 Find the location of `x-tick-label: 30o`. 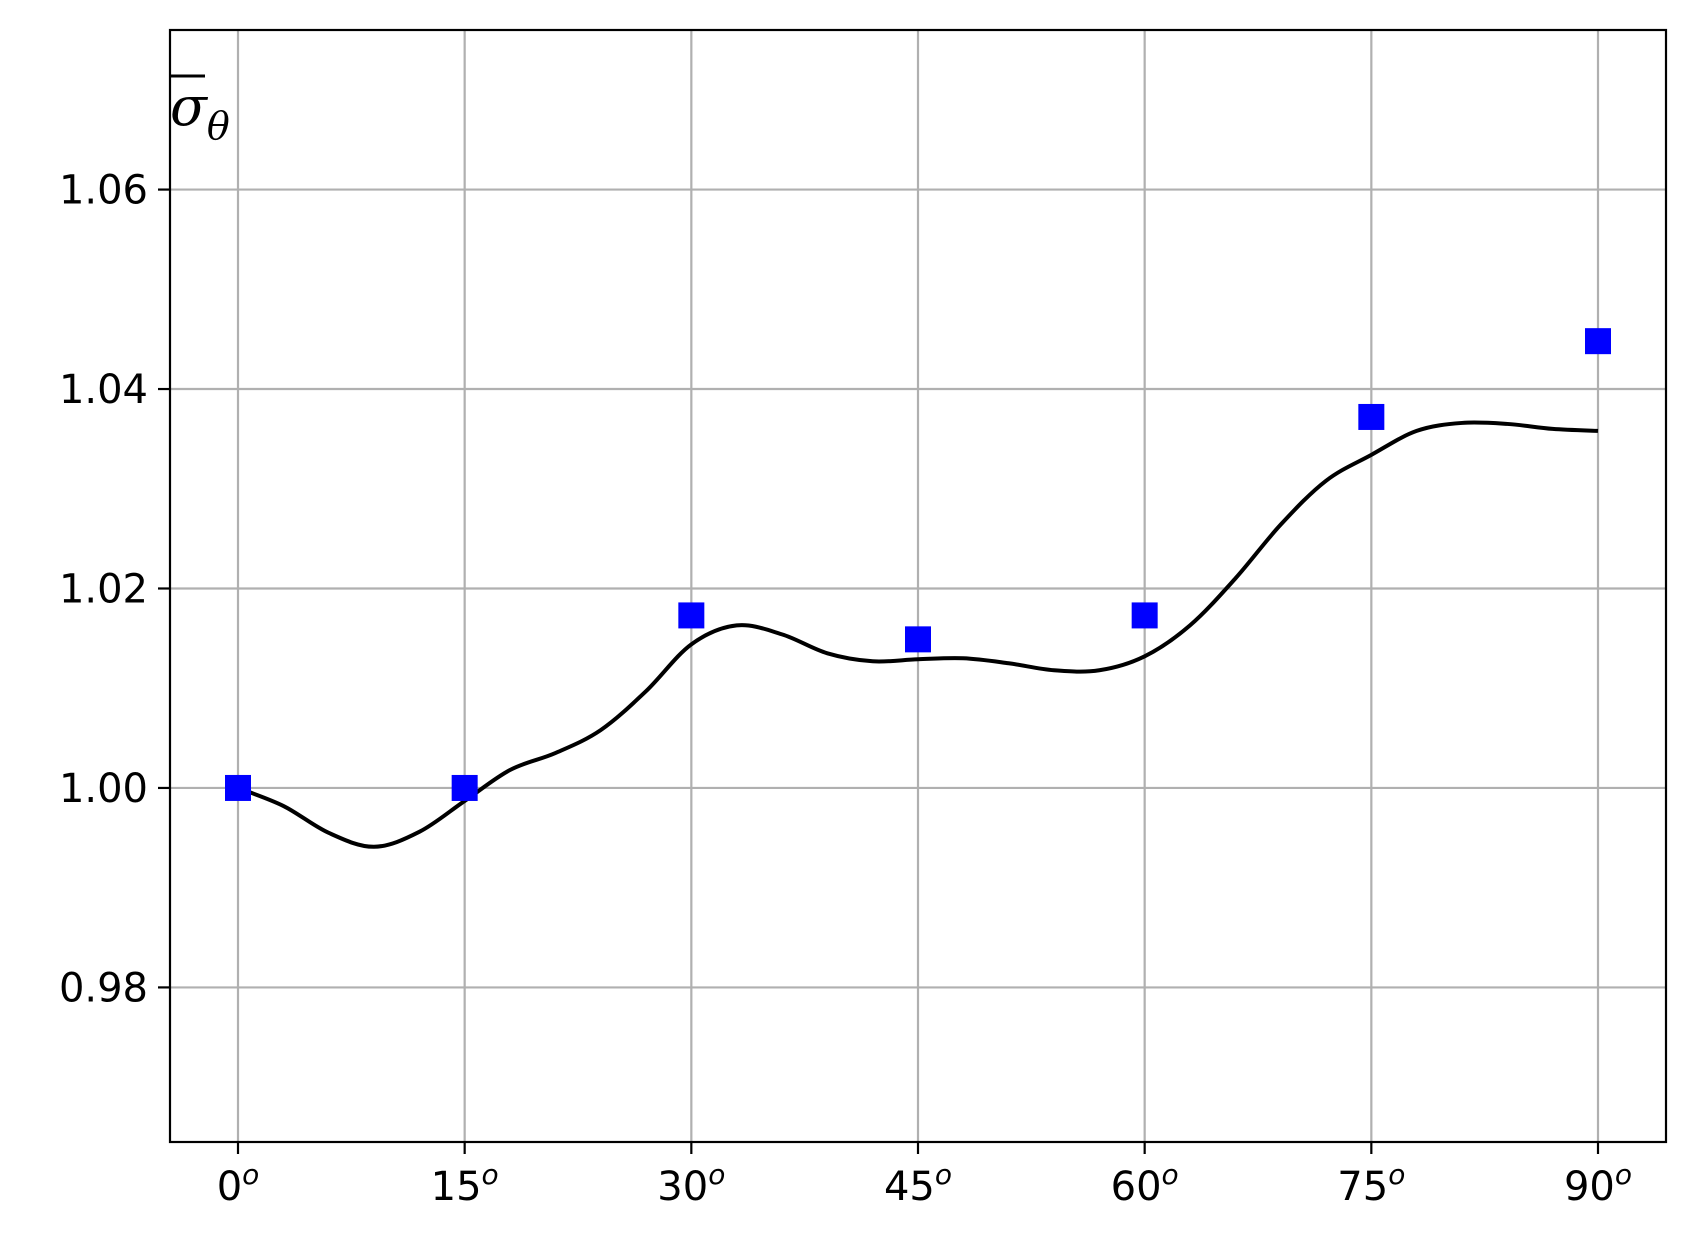

x-tick-label: 30o is located at coordinates (691, 1184).